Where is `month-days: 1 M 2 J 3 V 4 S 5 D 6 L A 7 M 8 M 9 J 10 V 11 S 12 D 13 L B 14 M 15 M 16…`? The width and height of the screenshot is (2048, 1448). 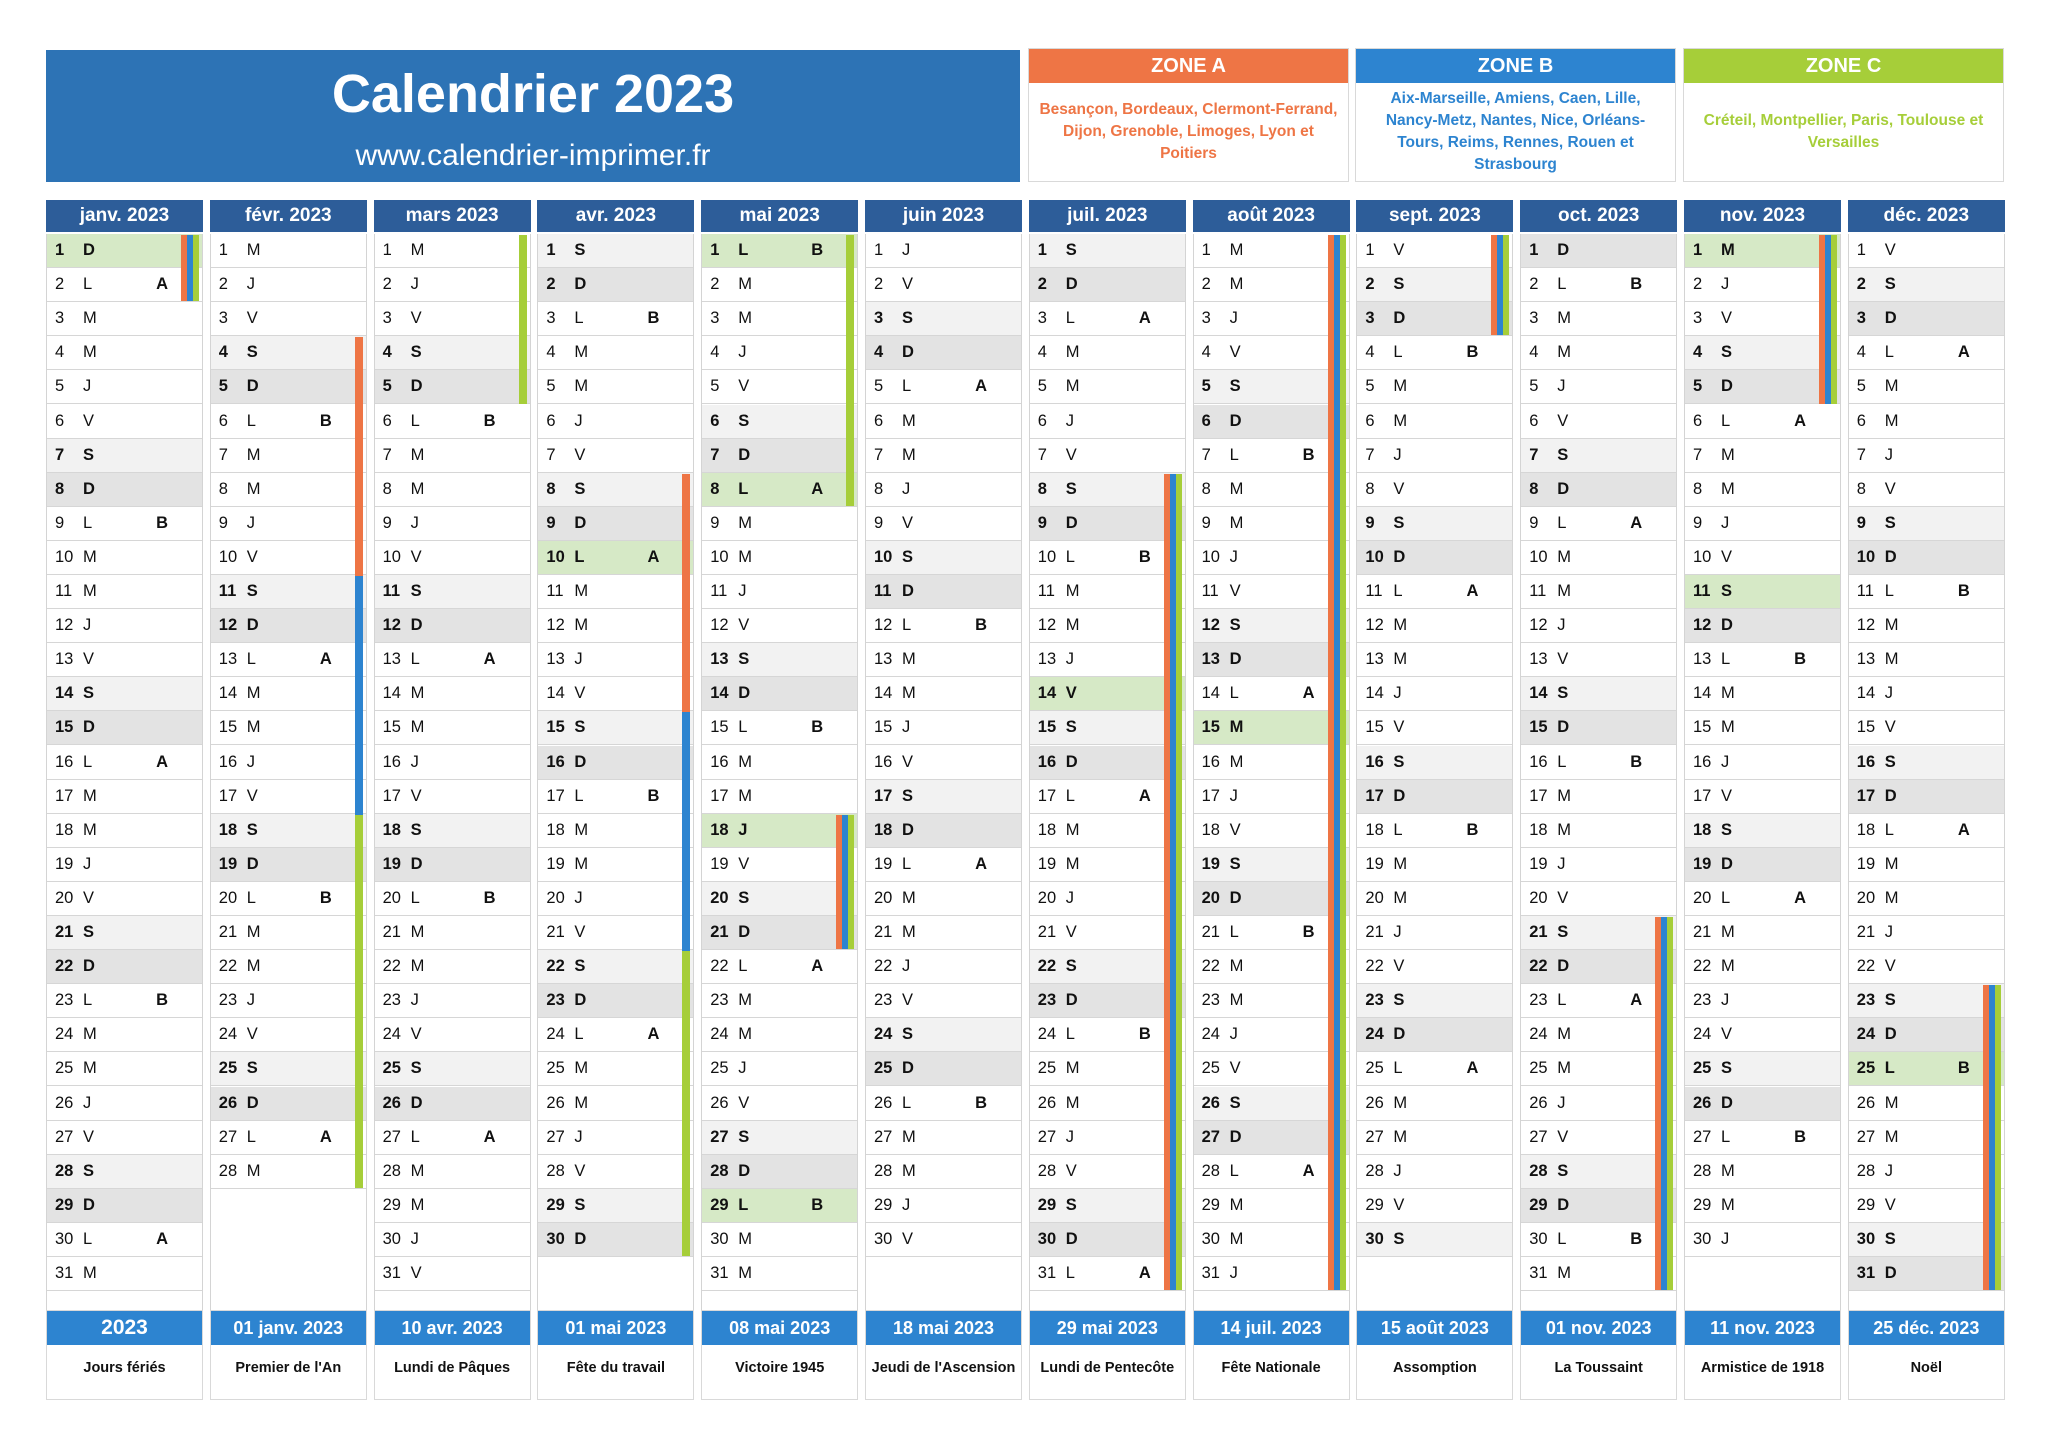 month-days: 1 M 2 J 3 V 4 S 5 D 6 L A 7 M 8 M 9 J 10 V 11 S 12 D 13 L B 14 M 15 M 16… is located at coordinates (1762, 780).